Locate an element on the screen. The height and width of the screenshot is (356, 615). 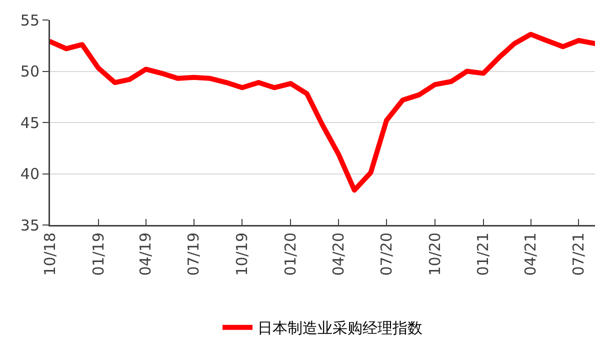
x-tick-label: 04/21 is located at coordinates (531, 254).